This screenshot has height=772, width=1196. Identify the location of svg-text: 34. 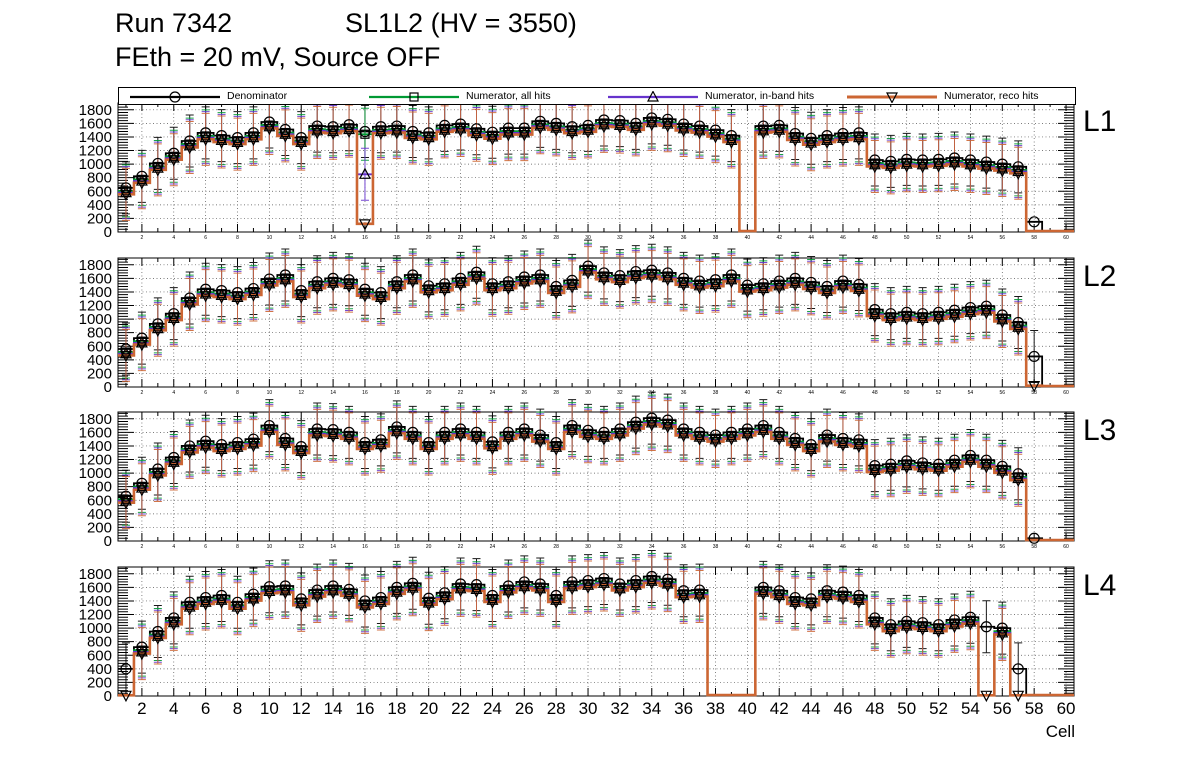
(652, 547).